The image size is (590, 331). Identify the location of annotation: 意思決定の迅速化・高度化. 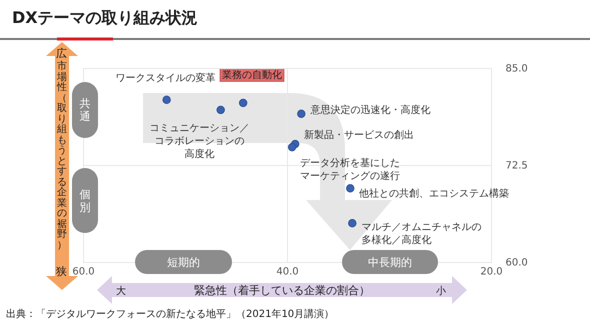
(369, 110).